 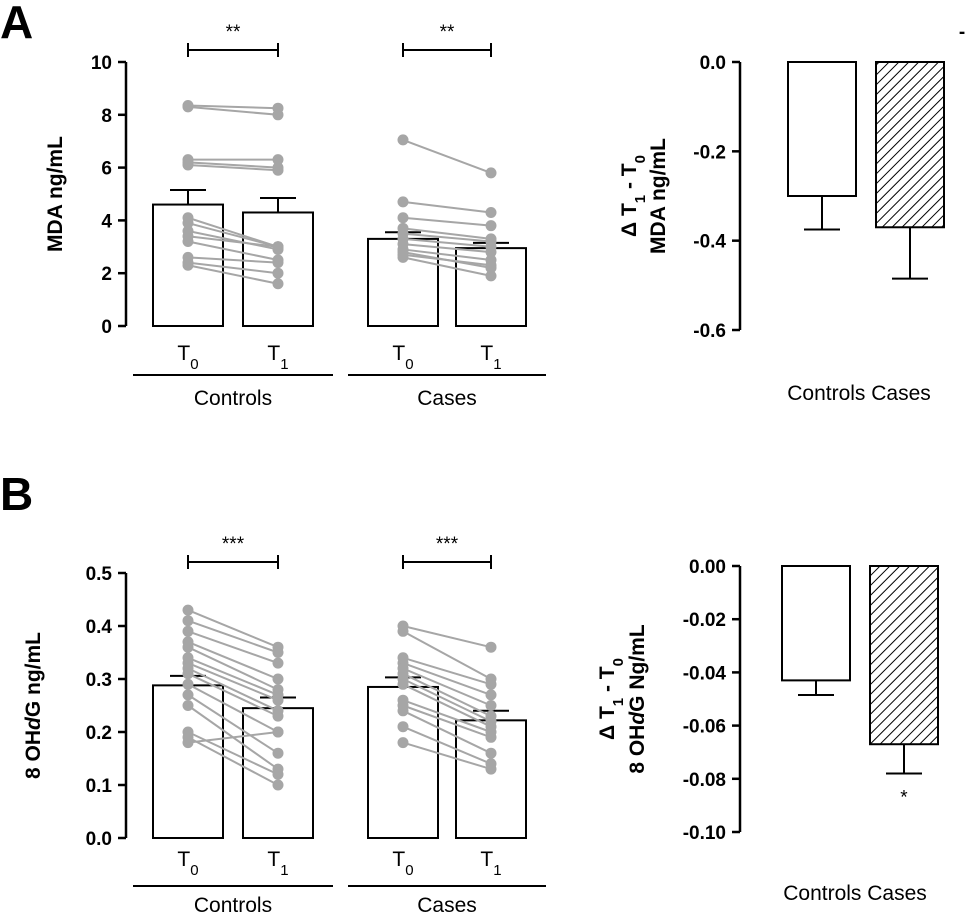 What do you see at coordinates (962, 32) in the screenshot?
I see `corner-mark: -` at bounding box center [962, 32].